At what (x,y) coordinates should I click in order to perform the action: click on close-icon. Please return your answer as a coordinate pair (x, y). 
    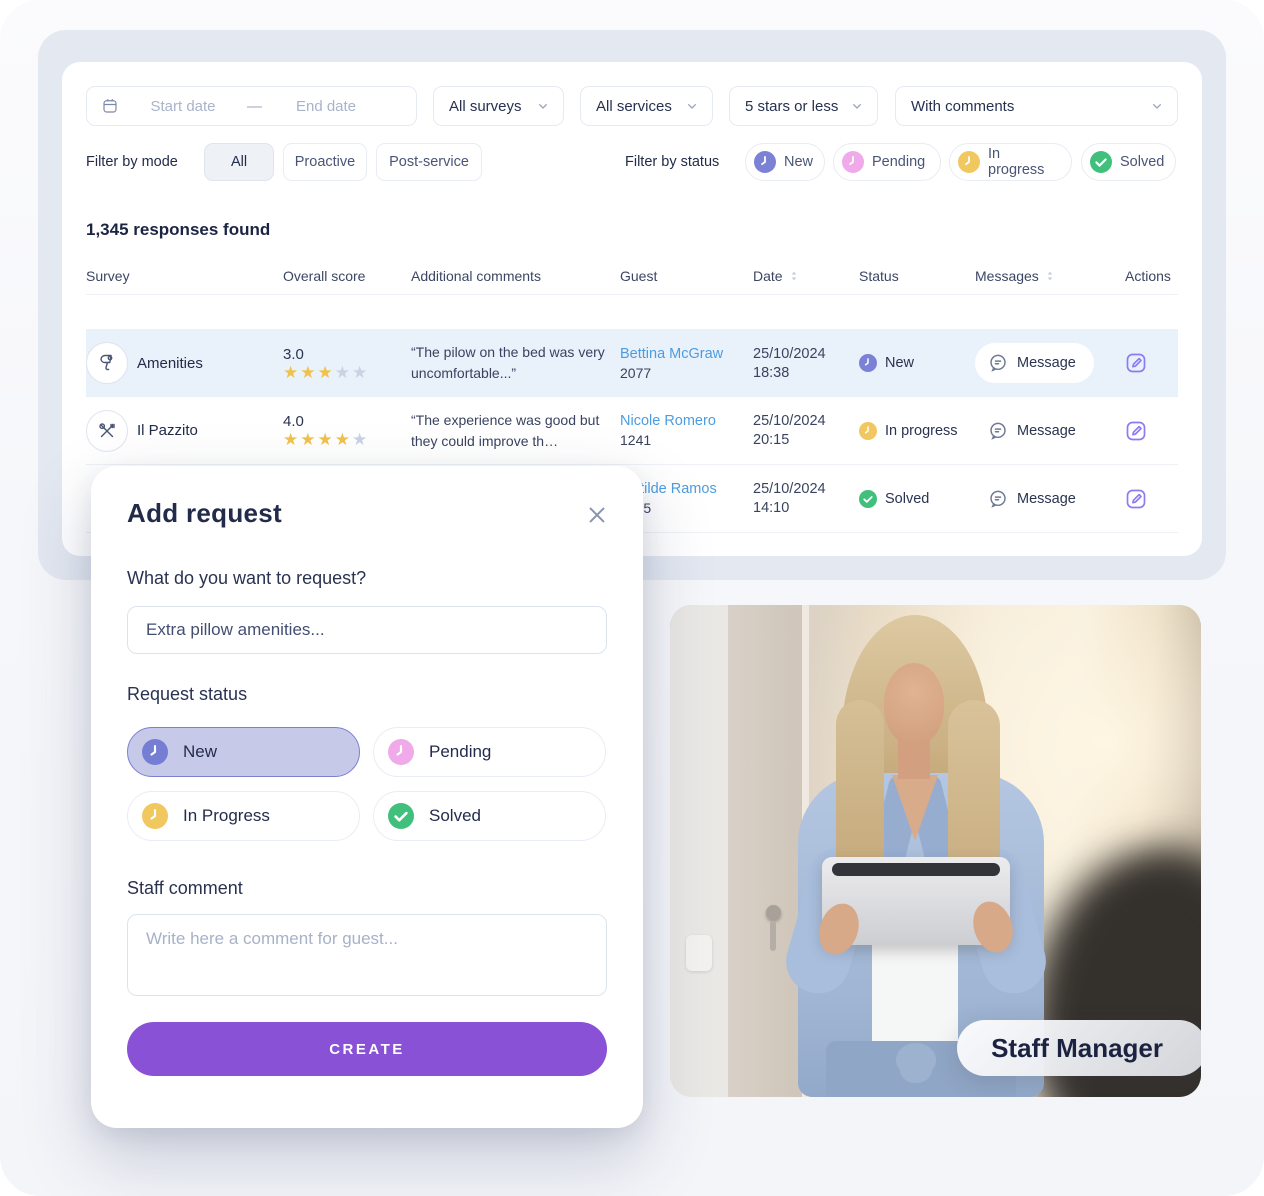
    Looking at the image, I should click on (597, 515).